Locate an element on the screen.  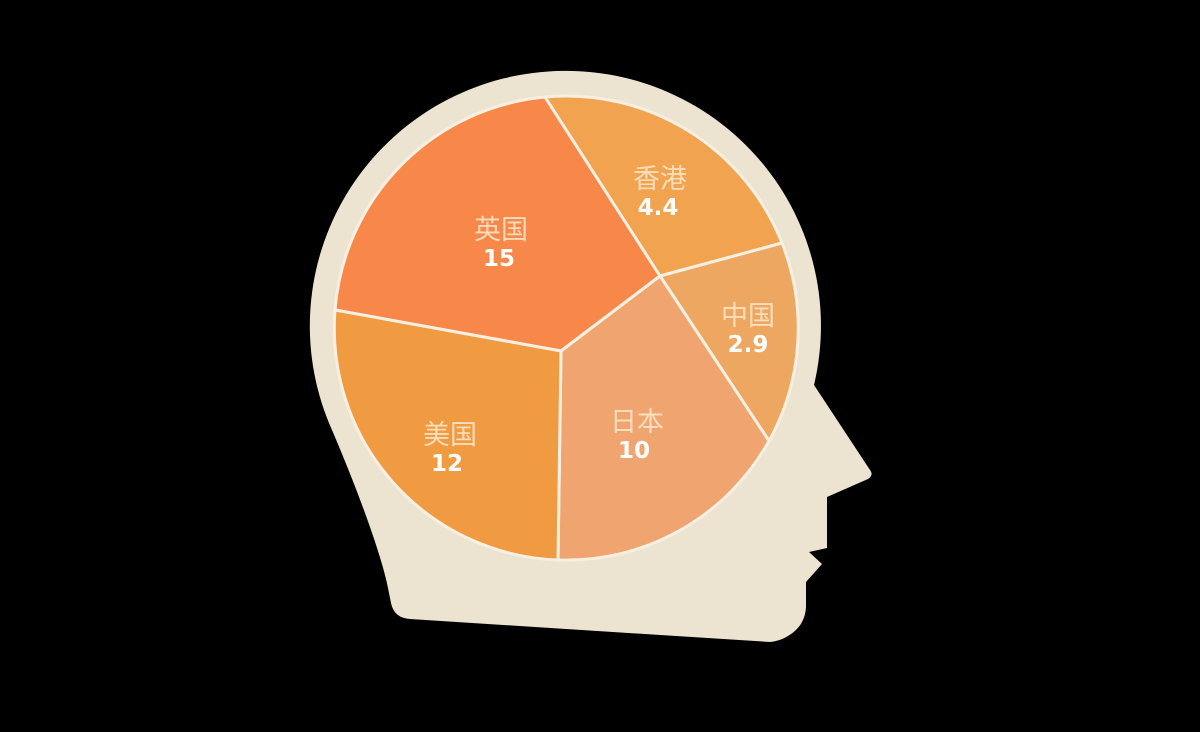
label-usa: 美国 is located at coordinates (450, 435).